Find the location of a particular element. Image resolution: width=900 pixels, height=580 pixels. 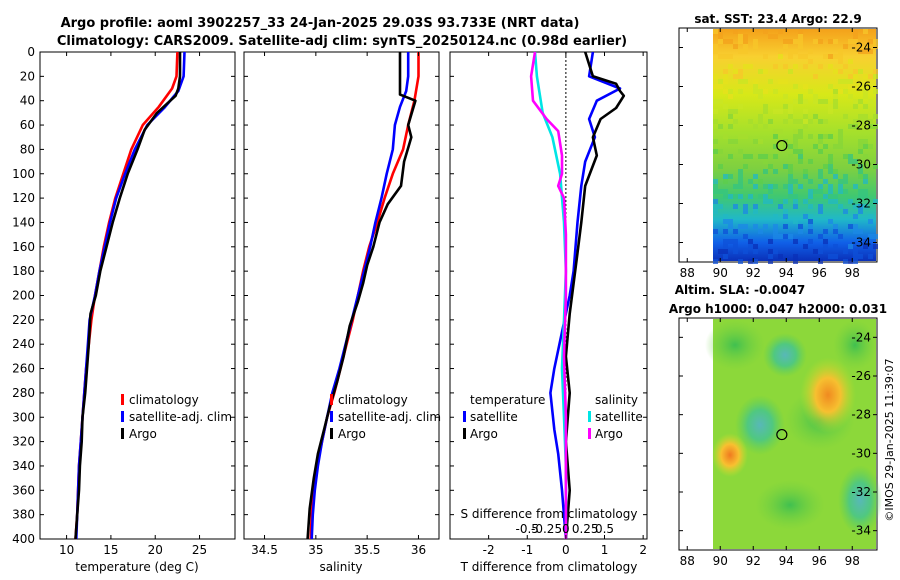

latitude-tick-label: -28 is located at coordinates (861, 415).